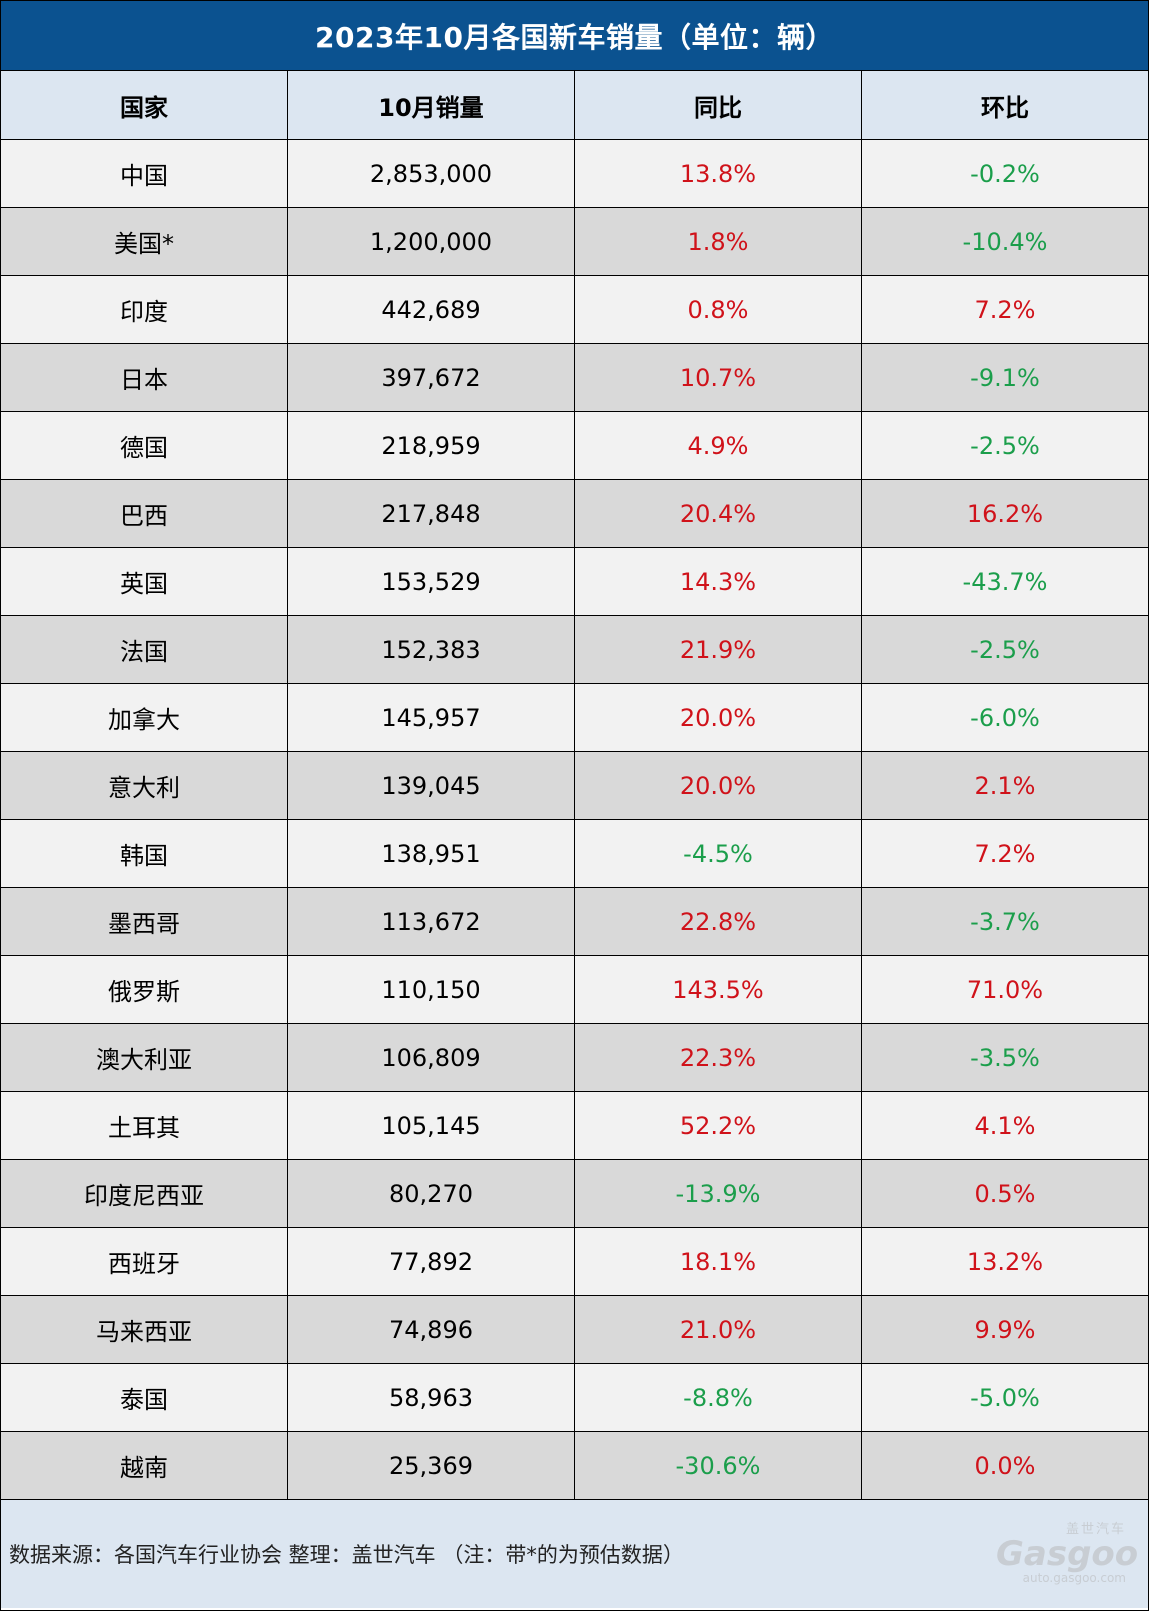 This screenshot has width=1149, height=1611. I want to click on cell-yoy: 13.8%, so click(717, 173).